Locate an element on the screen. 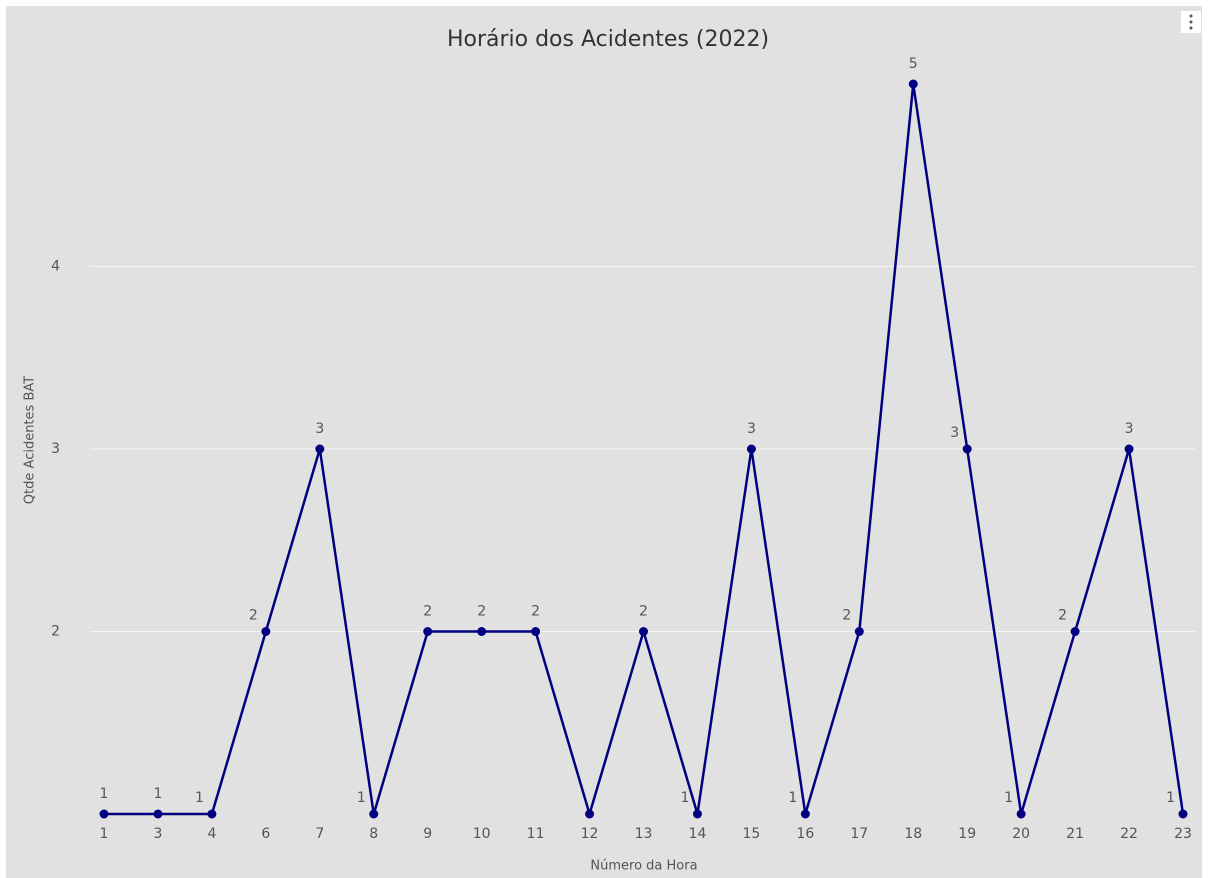 The width and height of the screenshot is (1208, 878). y-axis-label: Qtde Acidentes BAT is located at coordinates (30, 440).